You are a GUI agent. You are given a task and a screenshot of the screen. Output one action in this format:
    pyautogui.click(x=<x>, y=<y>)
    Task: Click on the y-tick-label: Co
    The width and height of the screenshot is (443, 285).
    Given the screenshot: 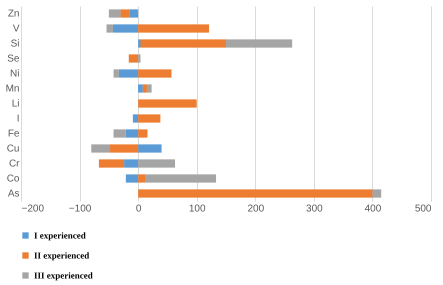 What is the action you would take?
    pyautogui.click(x=13, y=179)
    